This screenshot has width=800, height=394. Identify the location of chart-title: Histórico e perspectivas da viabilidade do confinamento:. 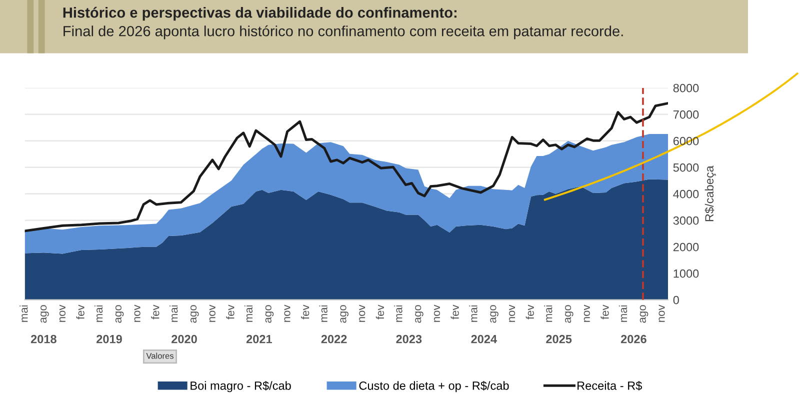
(259, 13).